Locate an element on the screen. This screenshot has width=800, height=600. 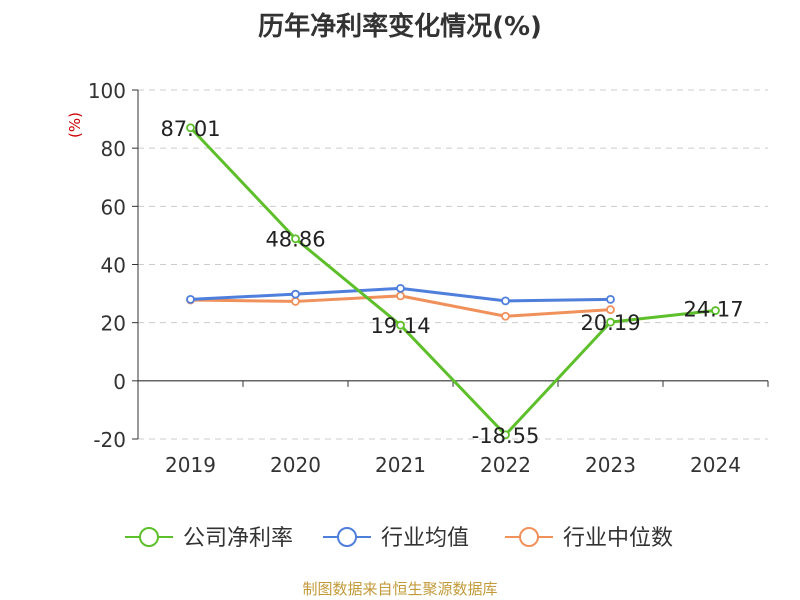
source-note: 制图数据来自恒生聚源数据库 is located at coordinates (400, 589).